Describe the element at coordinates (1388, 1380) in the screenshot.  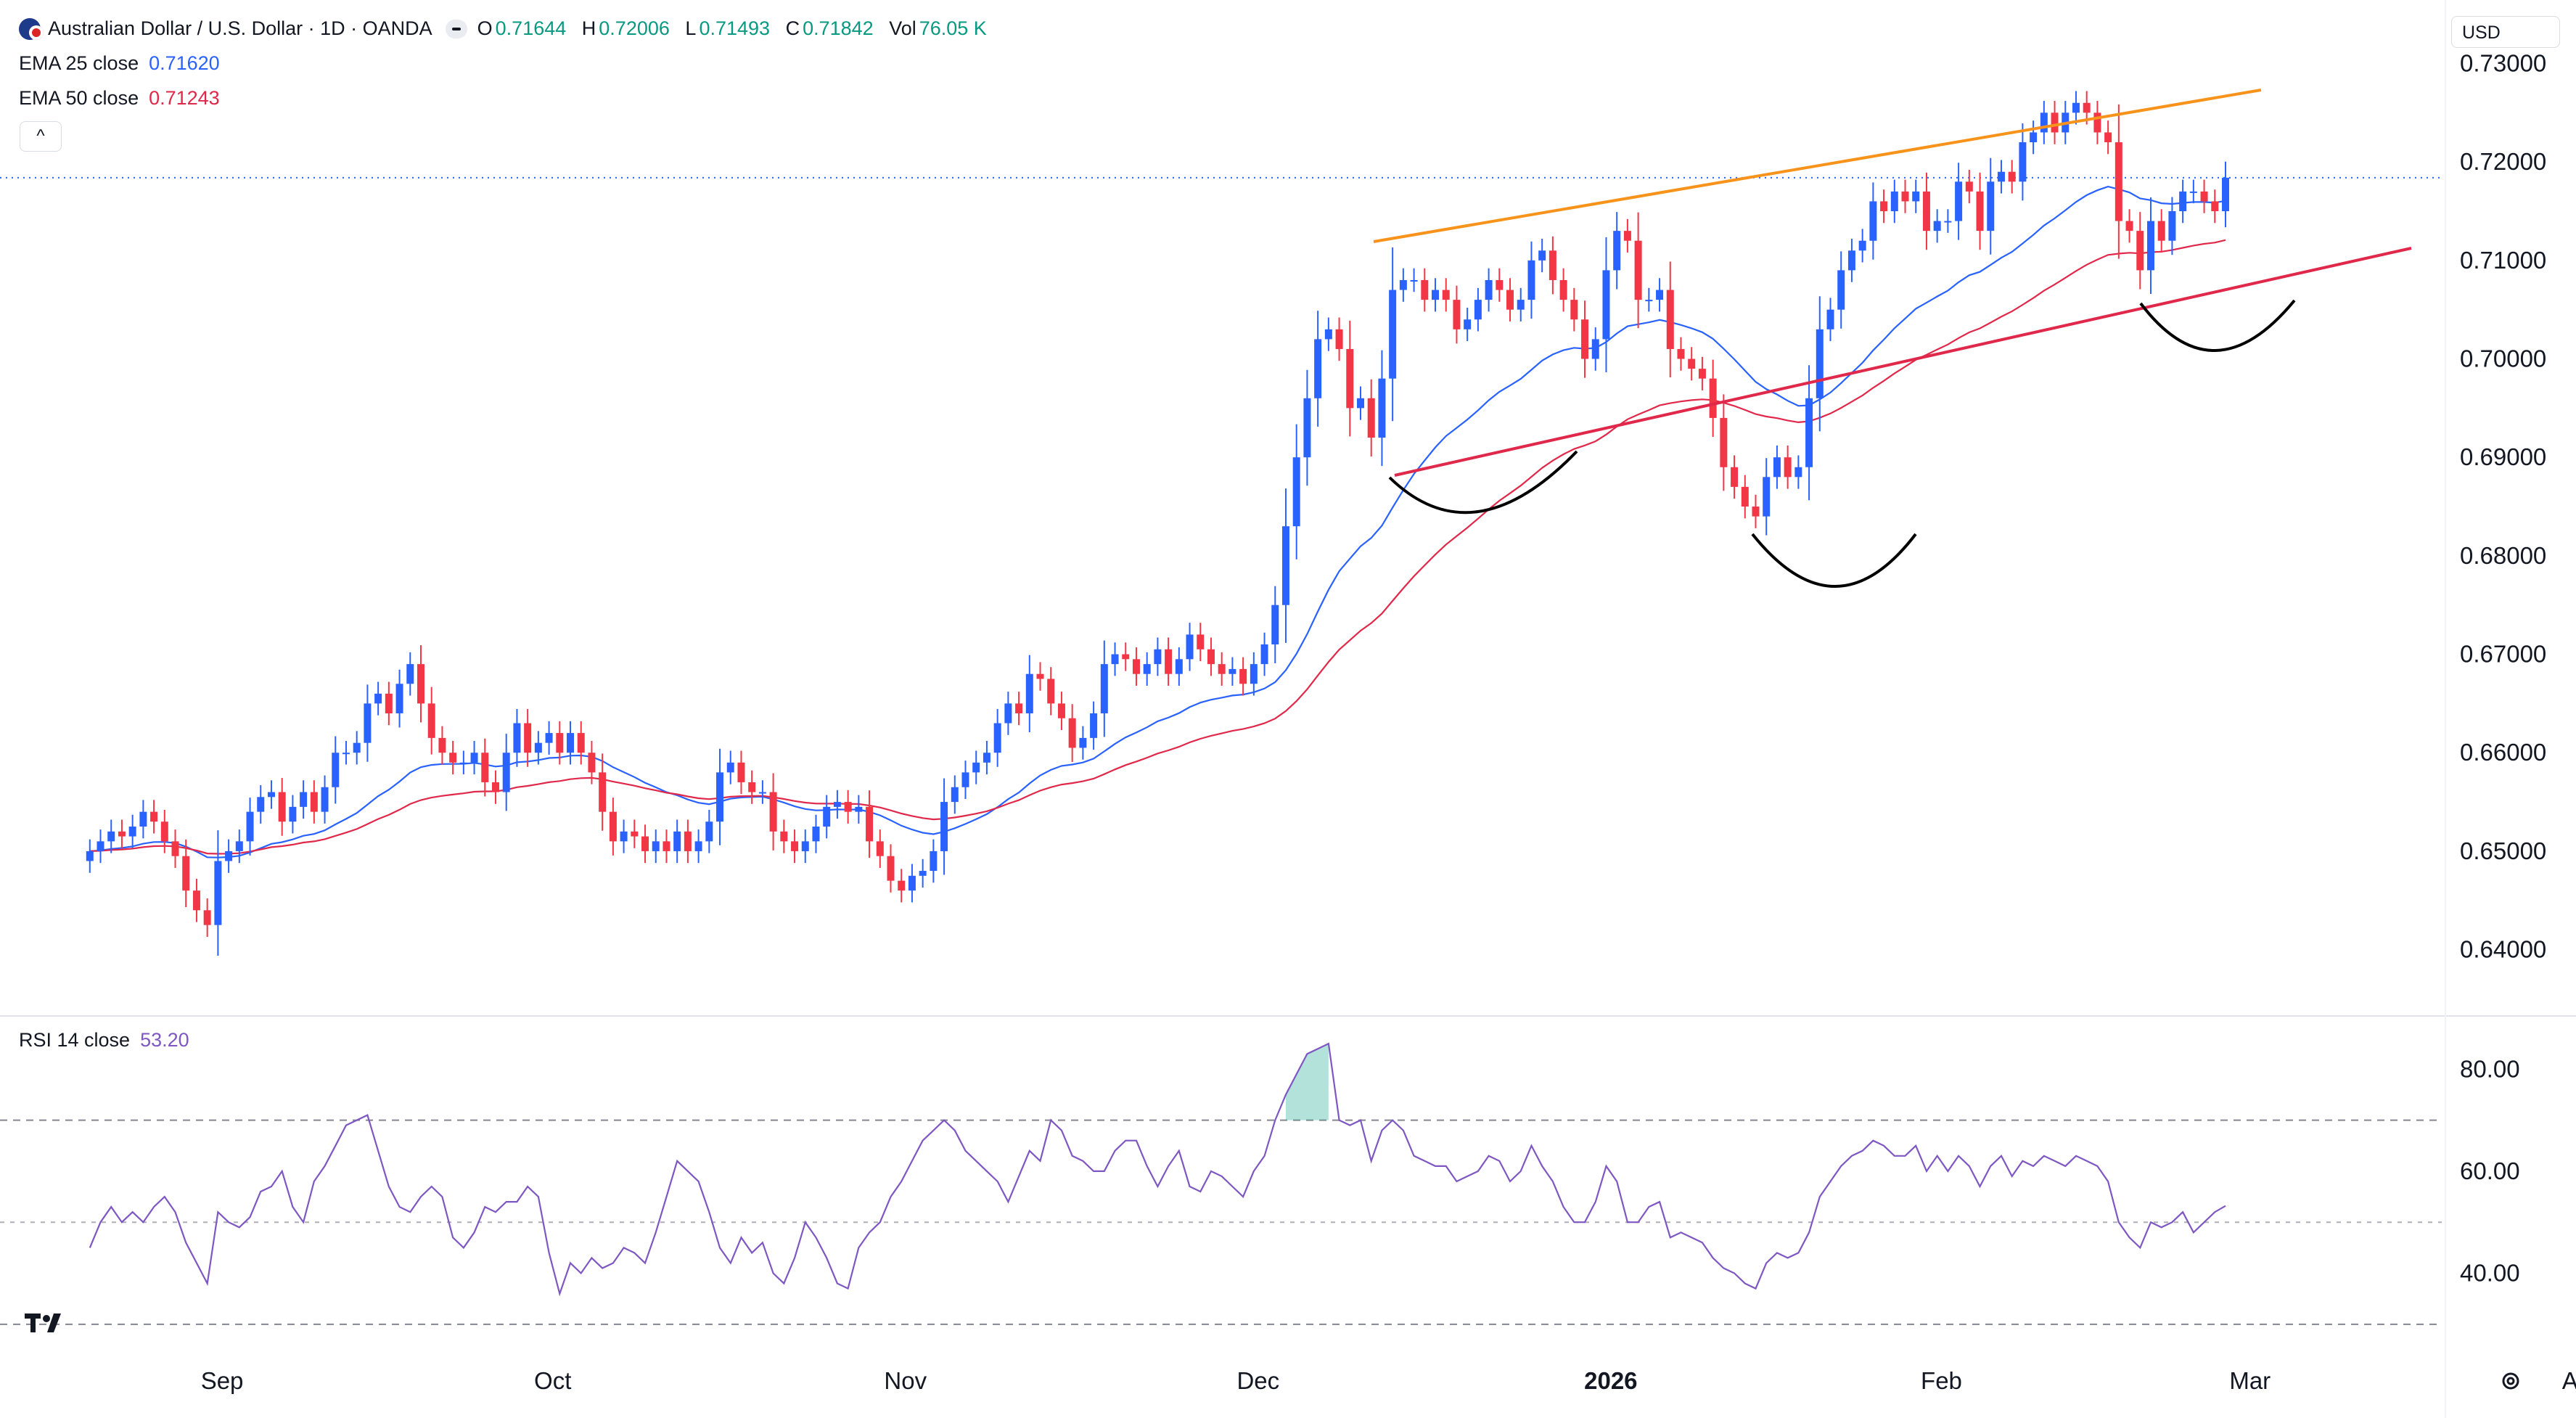
I see `time-axis: SepOctNovDec2026FebMarAprMayJun` at that location.